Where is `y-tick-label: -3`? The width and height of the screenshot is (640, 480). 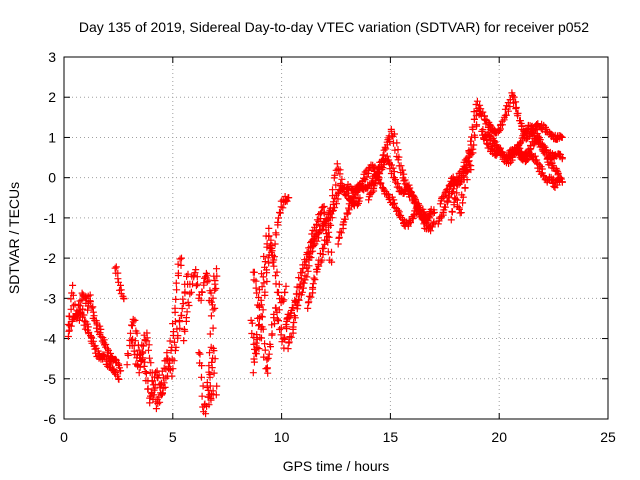 y-tick-label: -3 is located at coordinates (50, 298).